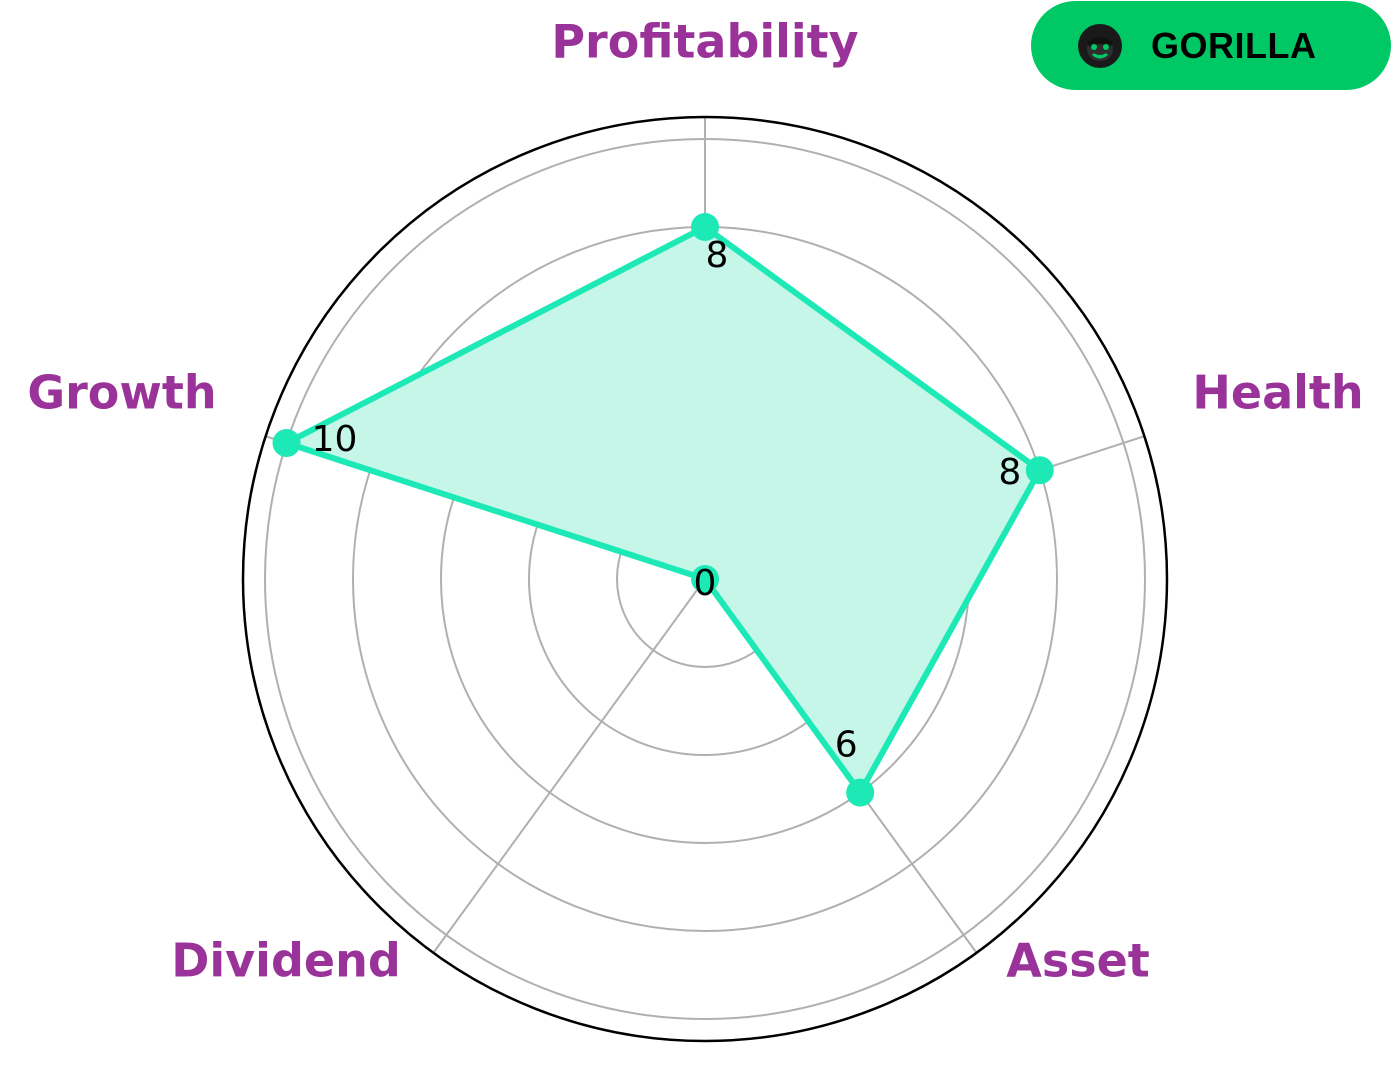 The width and height of the screenshot is (1391, 1065). I want to click on value-label-asset: 6, so click(846, 745).